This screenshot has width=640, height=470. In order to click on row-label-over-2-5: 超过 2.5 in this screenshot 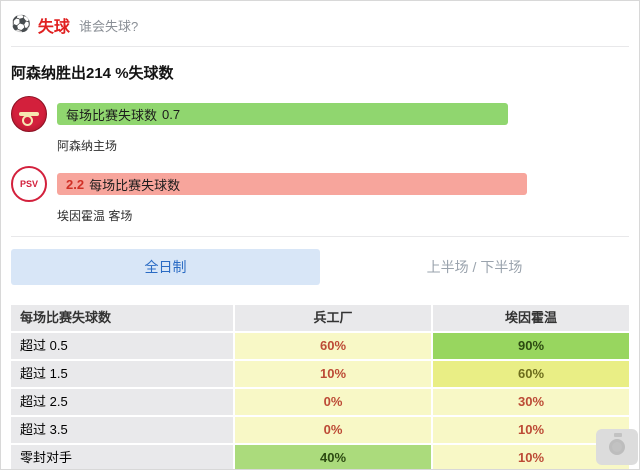, I will do `click(122, 402)`.